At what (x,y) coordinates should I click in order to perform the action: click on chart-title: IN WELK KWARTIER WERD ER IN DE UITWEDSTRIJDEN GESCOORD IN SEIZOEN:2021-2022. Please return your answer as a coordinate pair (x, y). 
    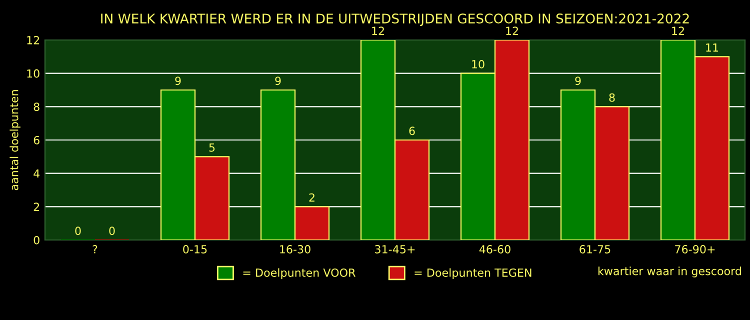
    Looking at the image, I should click on (395, 20).